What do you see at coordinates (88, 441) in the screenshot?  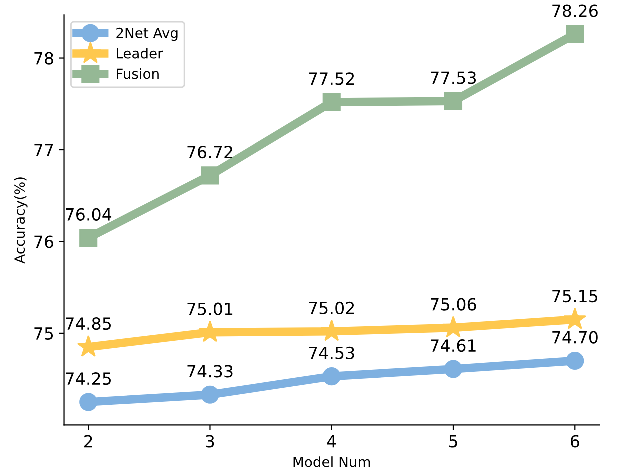 I see `x-tick-label: 2` at bounding box center [88, 441].